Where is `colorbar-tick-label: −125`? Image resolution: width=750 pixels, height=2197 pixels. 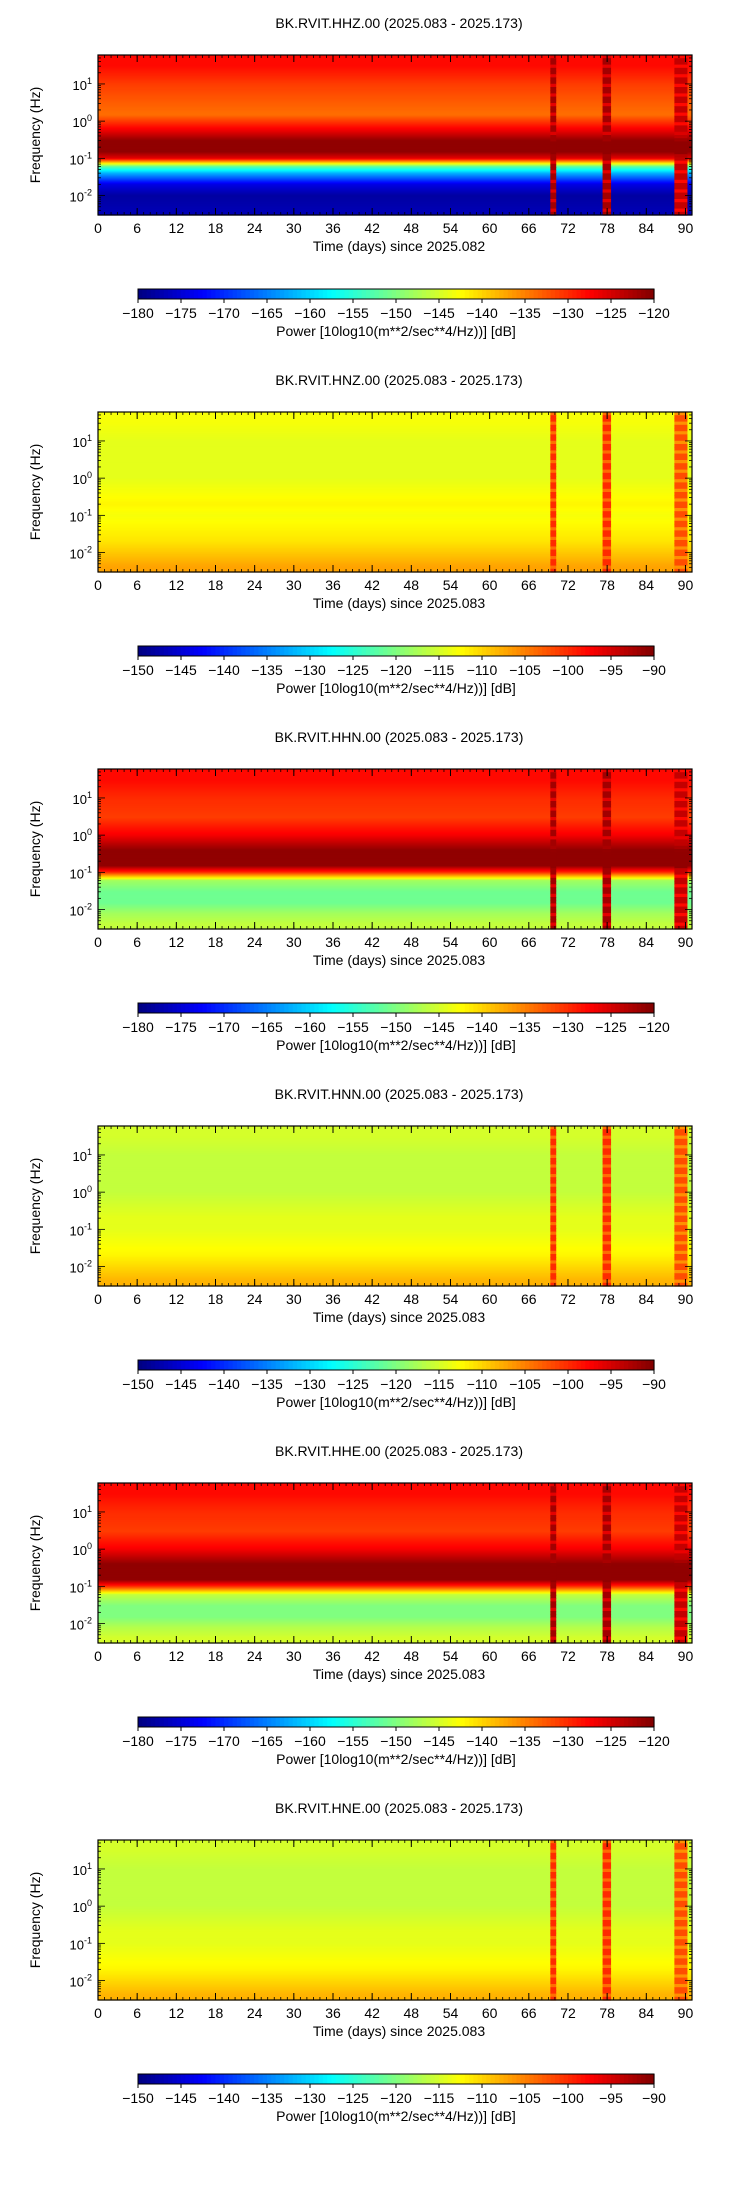
colorbar-tick-label: −125 is located at coordinates (611, 1027).